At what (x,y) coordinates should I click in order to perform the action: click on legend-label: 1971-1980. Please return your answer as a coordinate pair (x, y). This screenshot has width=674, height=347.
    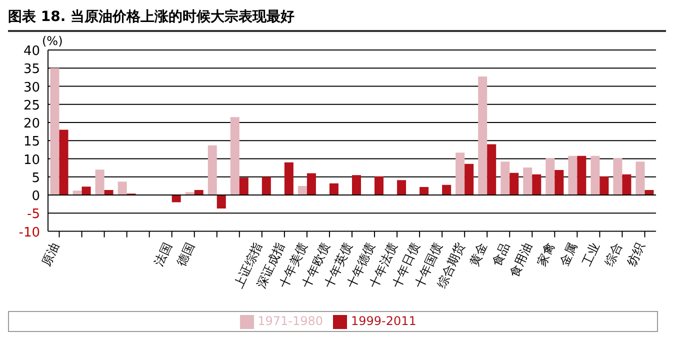
    Looking at the image, I should click on (290, 321).